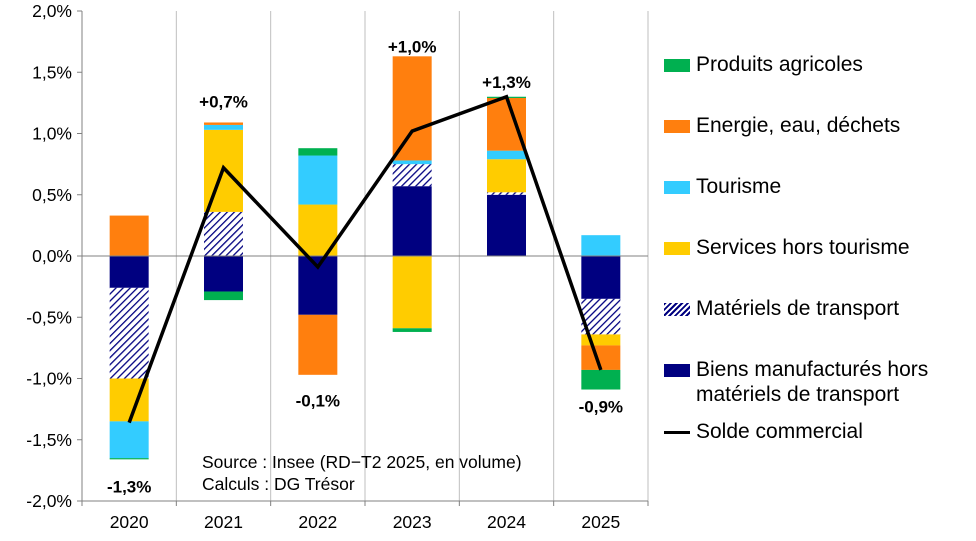 This screenshot has height=541, width=976. What do you see at coordinates (278, 484) in the screenshot?
I see `calculs-line: Calculs : DG Trésor` at bounding box center [278, 484].